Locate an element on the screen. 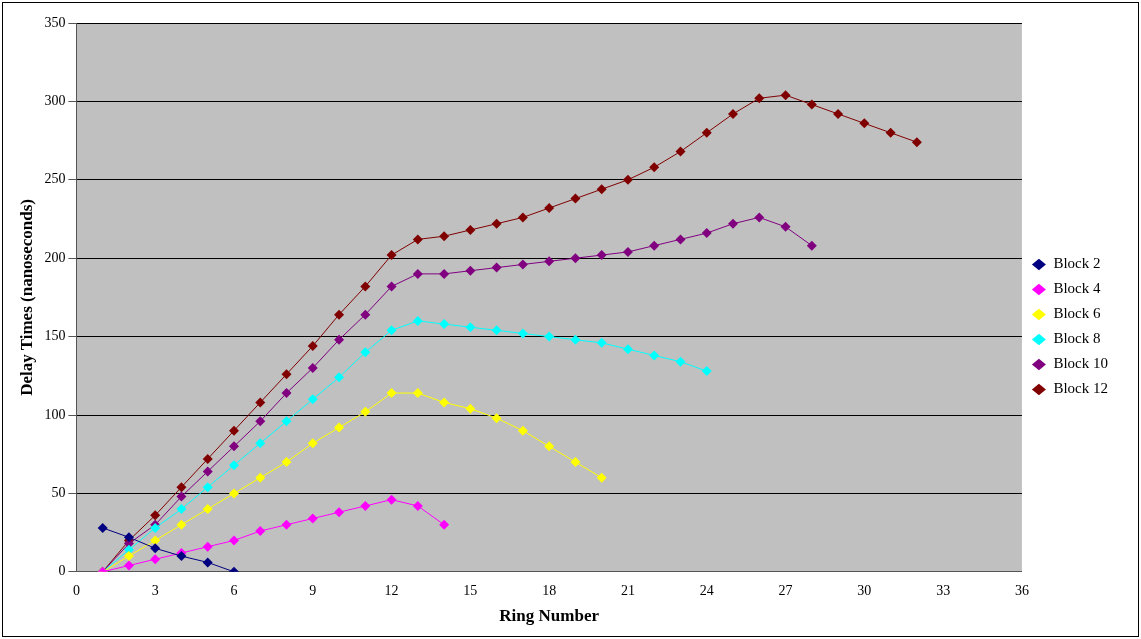  x-tick-label: 15 is located at coordinates (470, 590).